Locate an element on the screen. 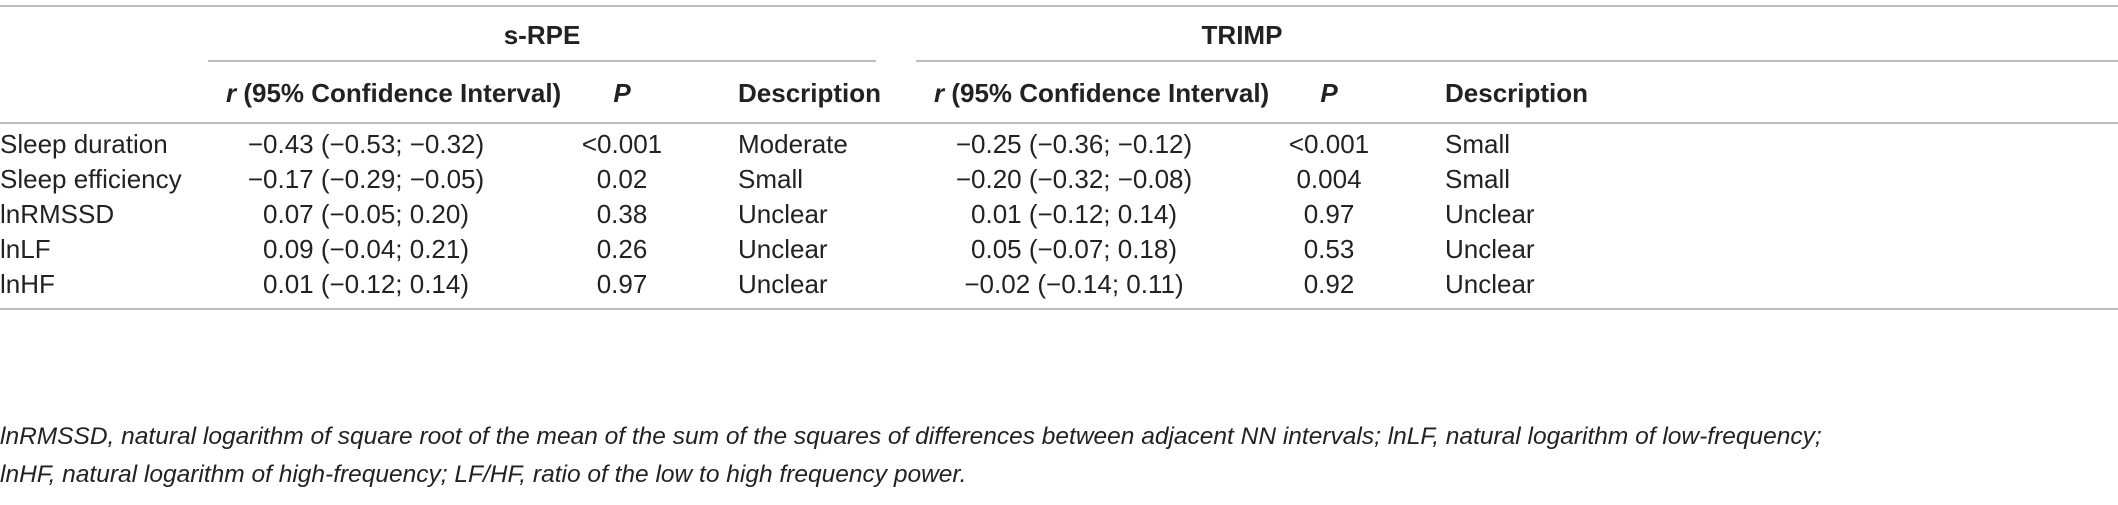  srpe-group-rule is located at coordinates (542, 61).